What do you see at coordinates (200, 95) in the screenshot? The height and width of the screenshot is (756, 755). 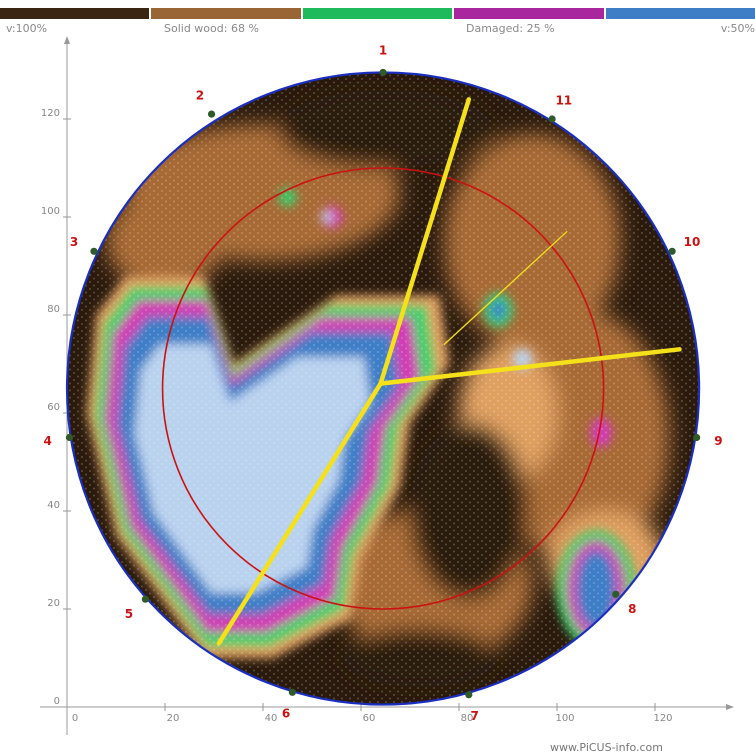 I see `sensor-label-2: 2` at bounding box center [200, 95].